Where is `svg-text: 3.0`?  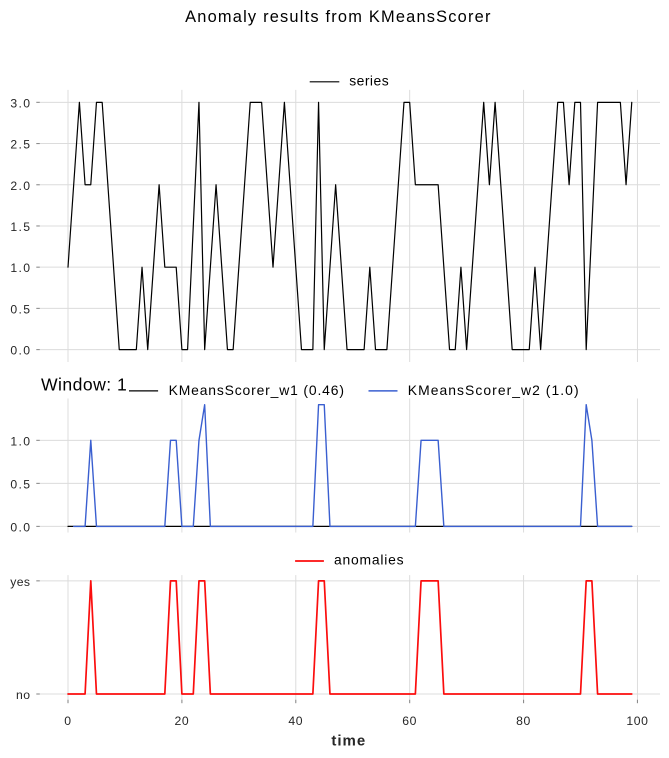 svg-text: 3.0 is located at coordinates (20, 103).